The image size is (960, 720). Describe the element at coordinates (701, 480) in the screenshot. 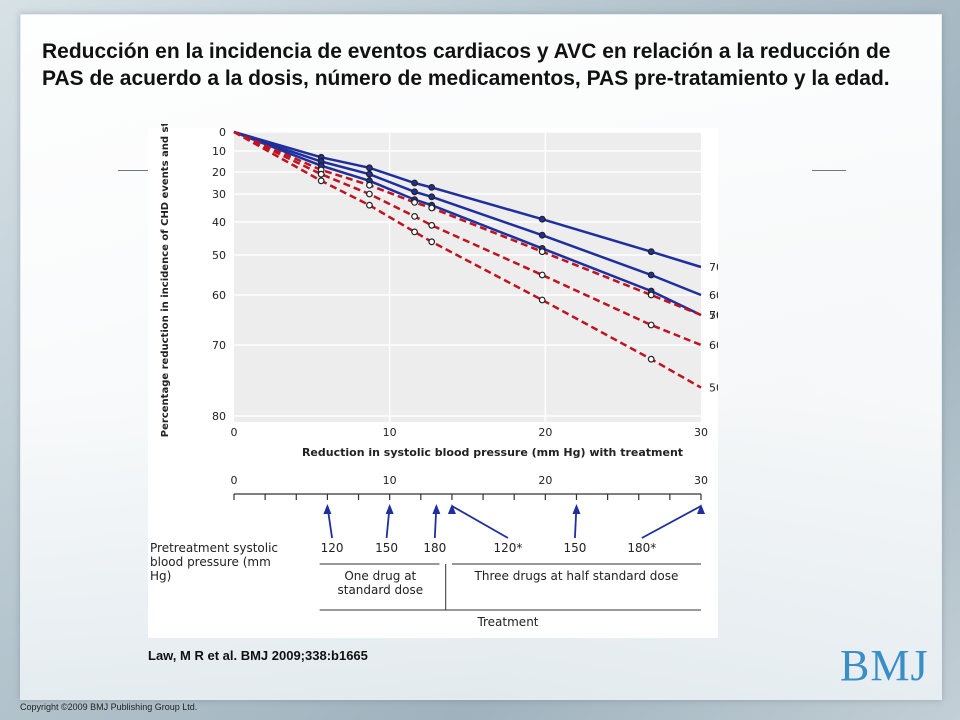

I see `lower-axis-tick-label: 30` at that location.